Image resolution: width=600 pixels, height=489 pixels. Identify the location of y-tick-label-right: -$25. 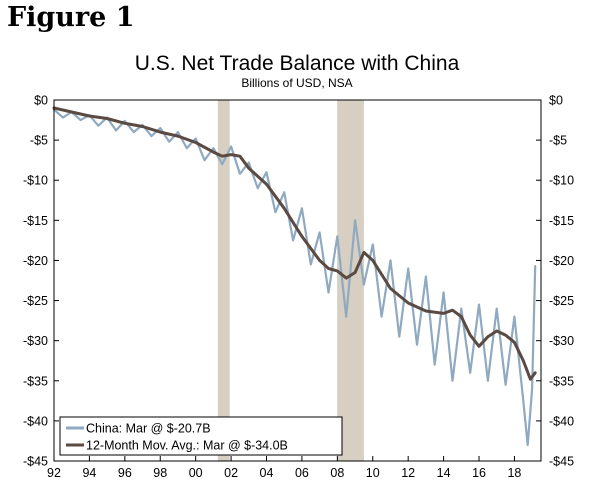
(561, 301).